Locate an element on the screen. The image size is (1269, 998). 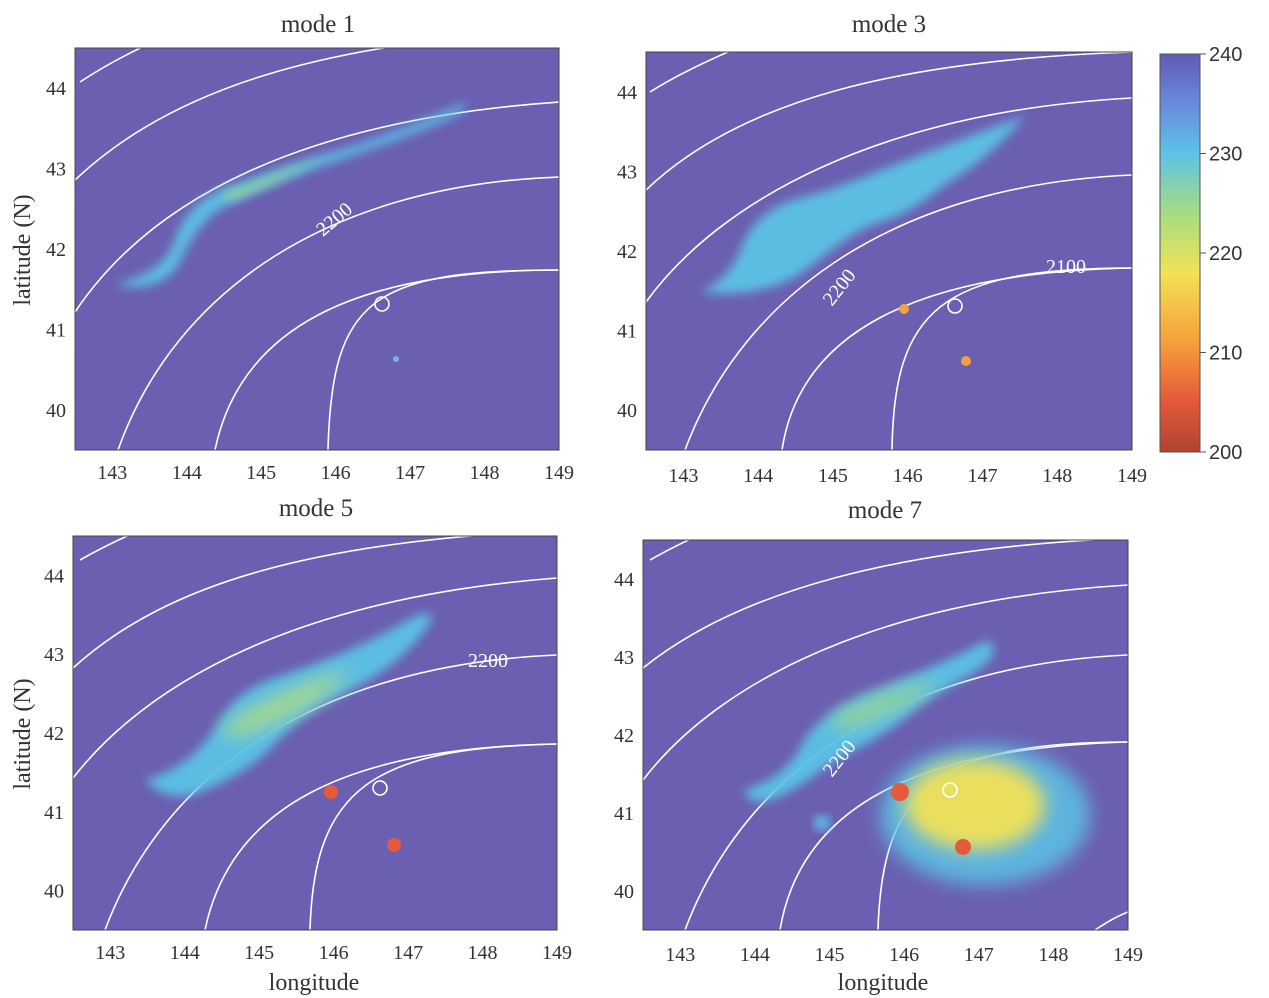
colorbar-tick-label: 230 is located at coordinates (1225, 155).